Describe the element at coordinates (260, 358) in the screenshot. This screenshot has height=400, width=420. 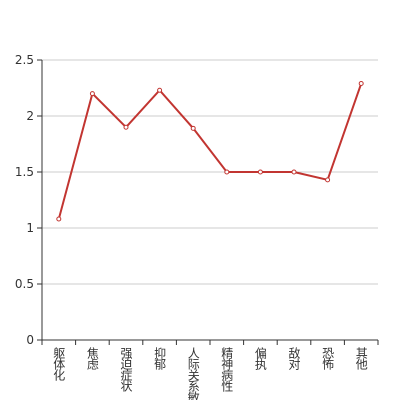
I see `x-tick-label: 偏执` at that location.